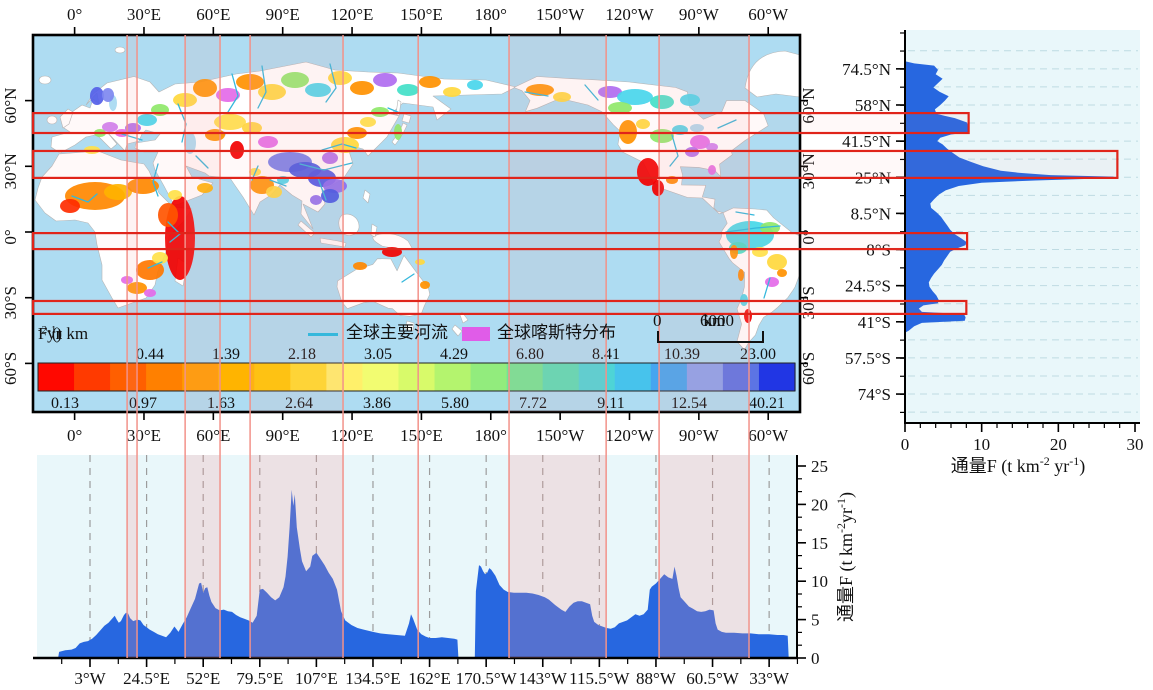 The height and width of the screenshot is (690, 1153). I want to click on tick-label: 0.97, so click(143, 403).